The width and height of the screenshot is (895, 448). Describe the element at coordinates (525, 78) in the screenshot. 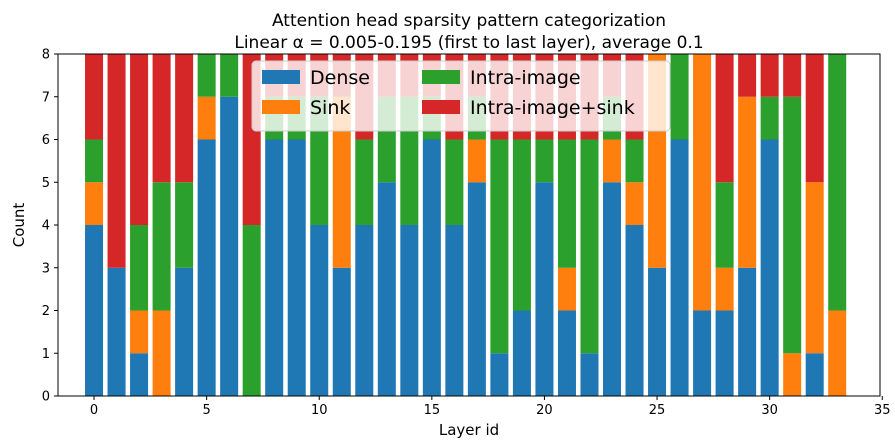

I see `legend-label-intra-image: Intra-image` at that location.